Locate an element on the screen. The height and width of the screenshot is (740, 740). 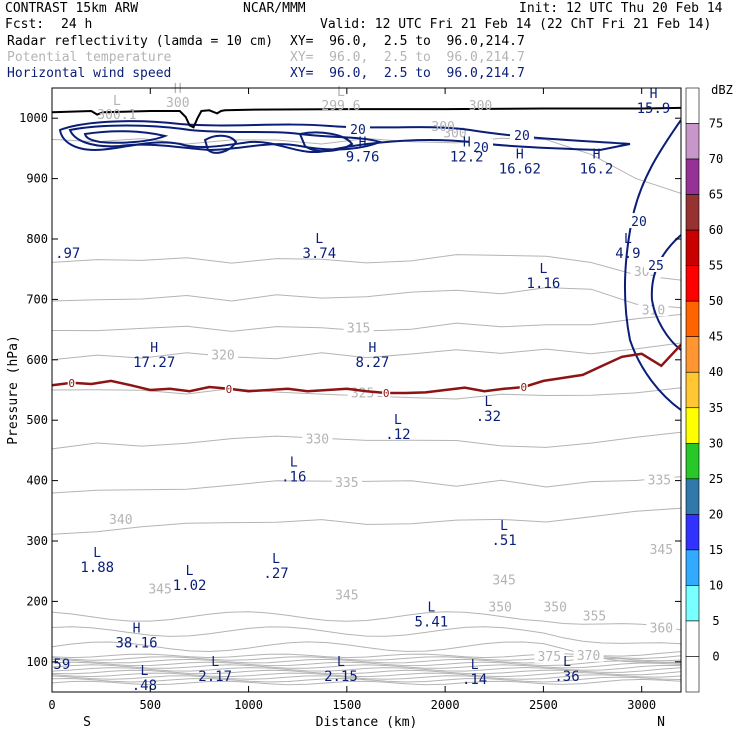
terrain is located at coordinates (366, 117).